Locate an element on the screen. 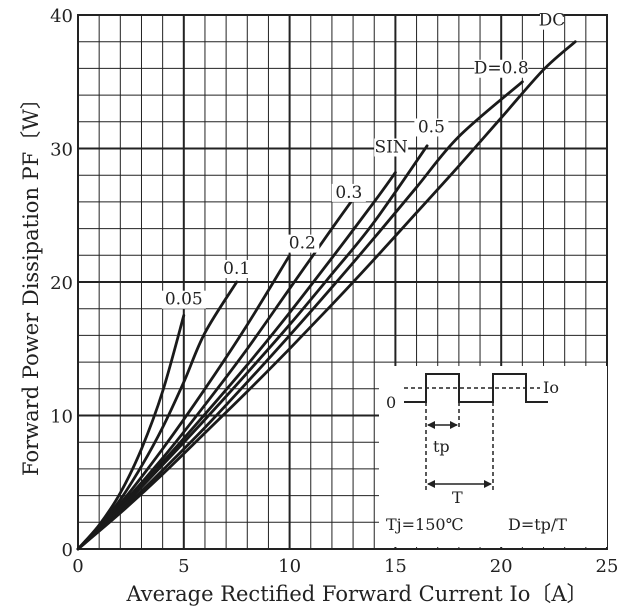 The height and width of the screenshot is (613, 635). curve-label: 0.5 is located at coordinates (431, 127).